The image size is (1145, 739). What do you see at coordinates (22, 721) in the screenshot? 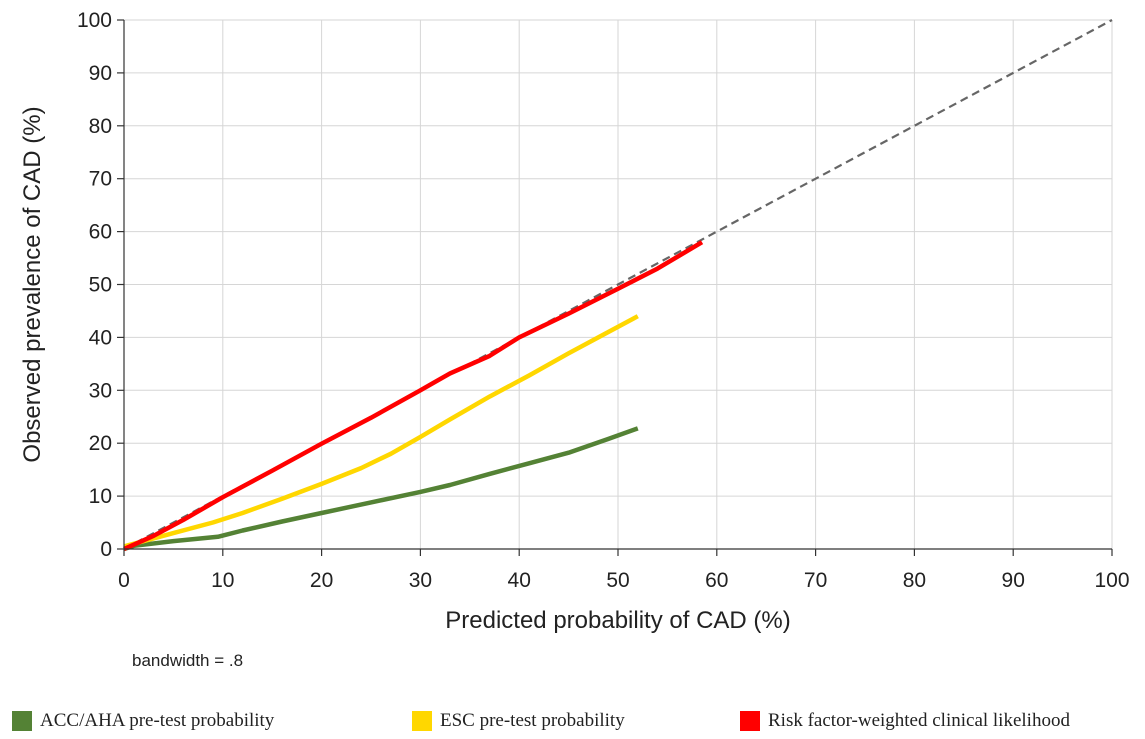
I see `legend-swatch-acc-aha` at bounding box center [22, 721].